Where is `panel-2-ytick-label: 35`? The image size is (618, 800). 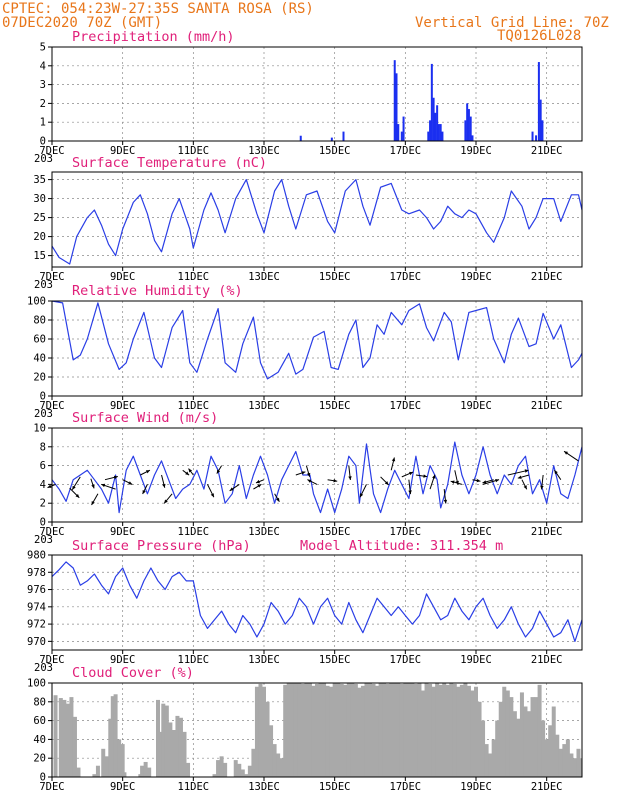 panel-2-ytick-label: 35 is located at coordinates (39, 180).